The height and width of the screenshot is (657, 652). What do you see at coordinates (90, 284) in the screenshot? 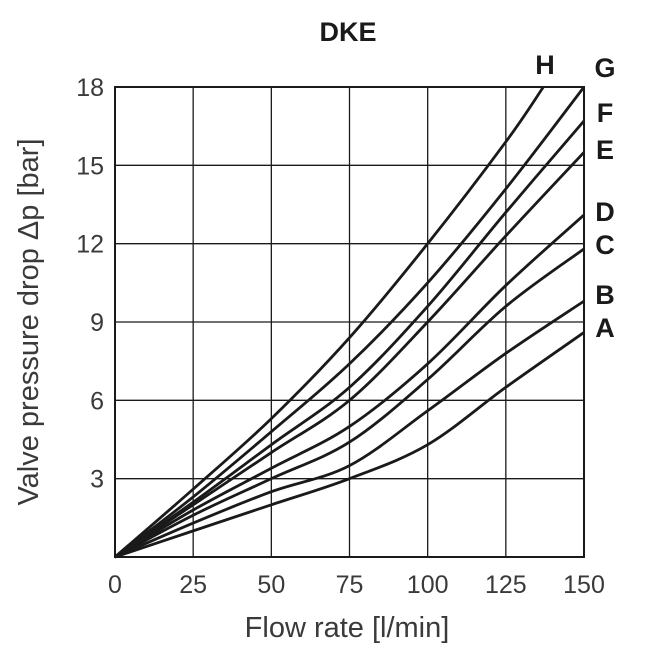
I see `y-tick-labels: 3 6 9 12 15 18` at bounding box center [90, 284].